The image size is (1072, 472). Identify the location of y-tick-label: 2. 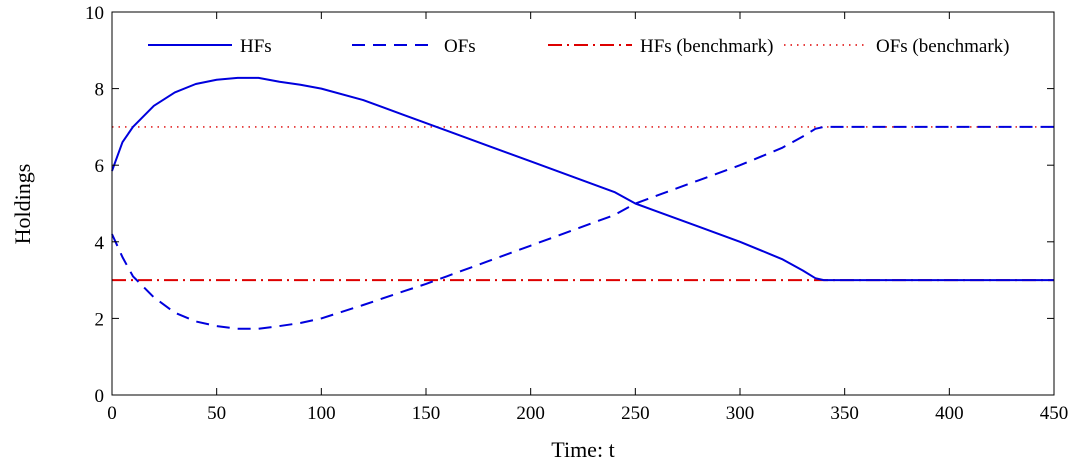
(100, 319).